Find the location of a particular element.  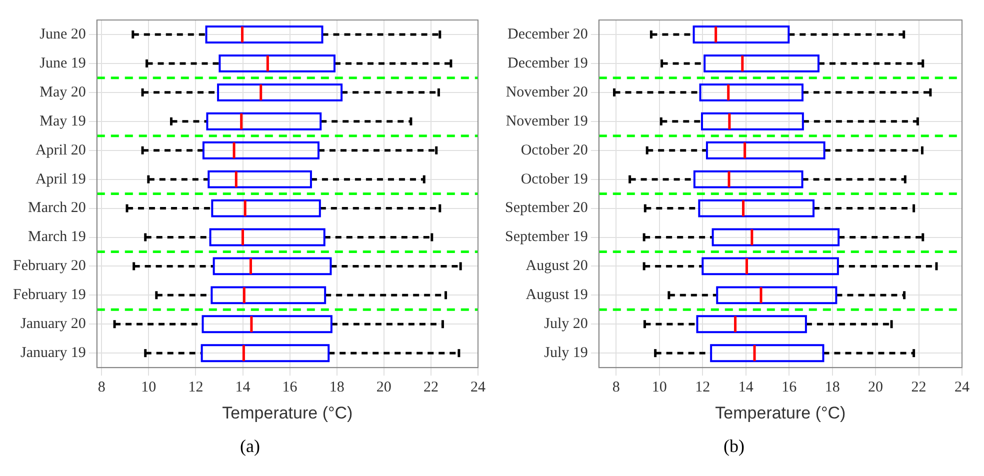

y-tick-label: November 19 is located at coordinates (547, 121).